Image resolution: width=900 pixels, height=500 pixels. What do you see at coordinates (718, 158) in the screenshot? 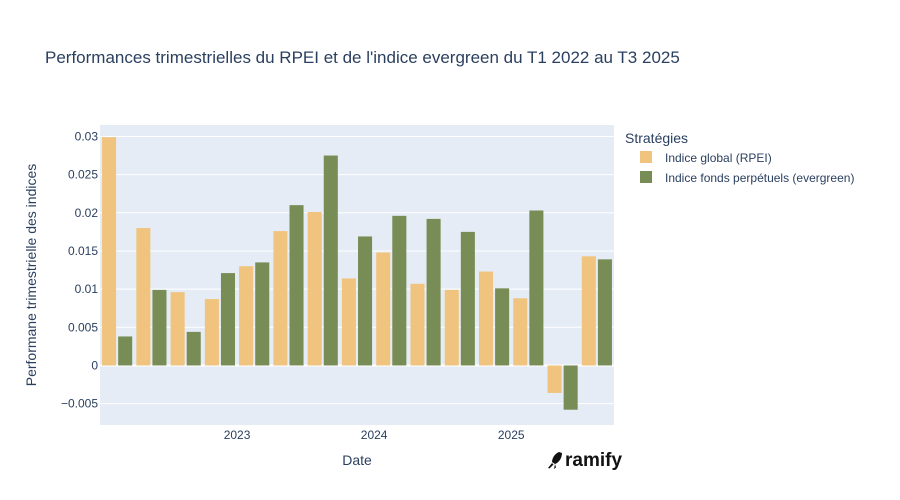
I see `legend-label-rpei: Indice global (RPEI)` at bounding box center [718, 158].